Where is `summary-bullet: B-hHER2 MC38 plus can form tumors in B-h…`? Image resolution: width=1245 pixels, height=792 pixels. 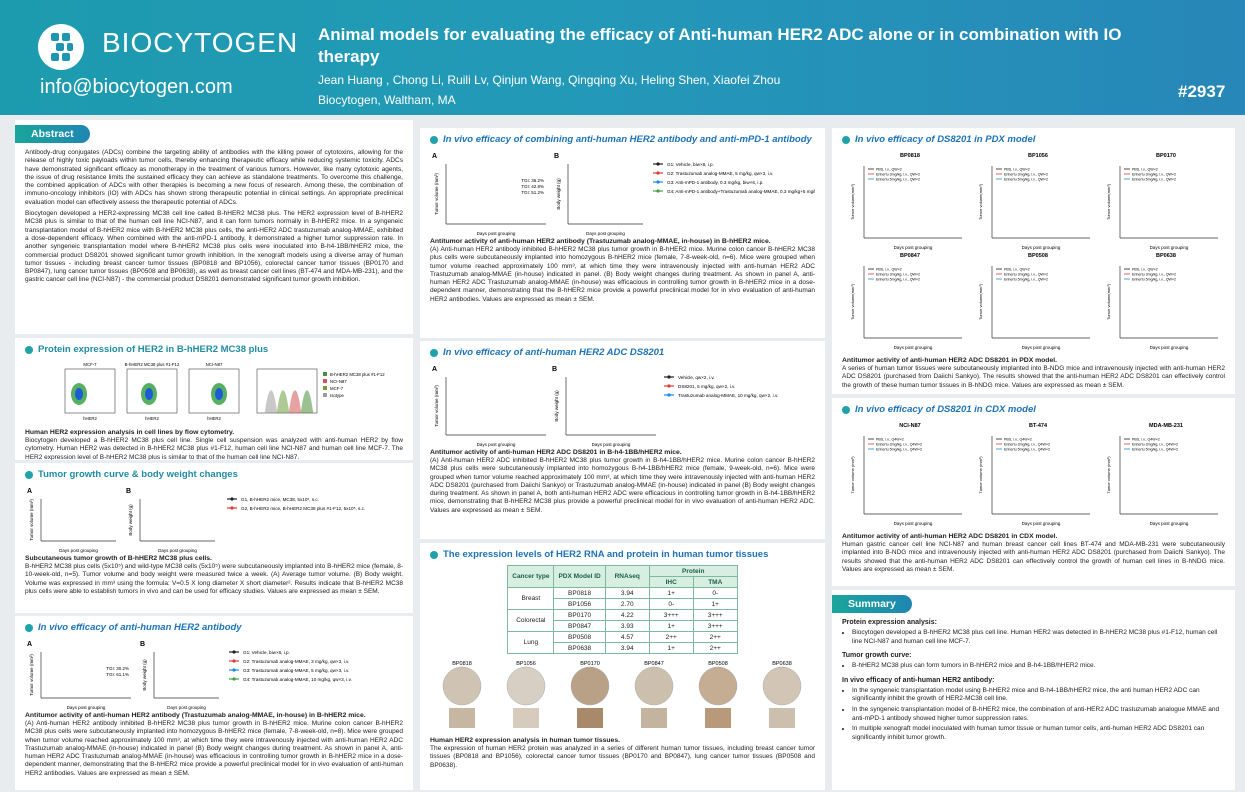
summary-bullet: B-hHER2 MC38 plus can form tumors in B-h… is located at coordinates (1038, 666).